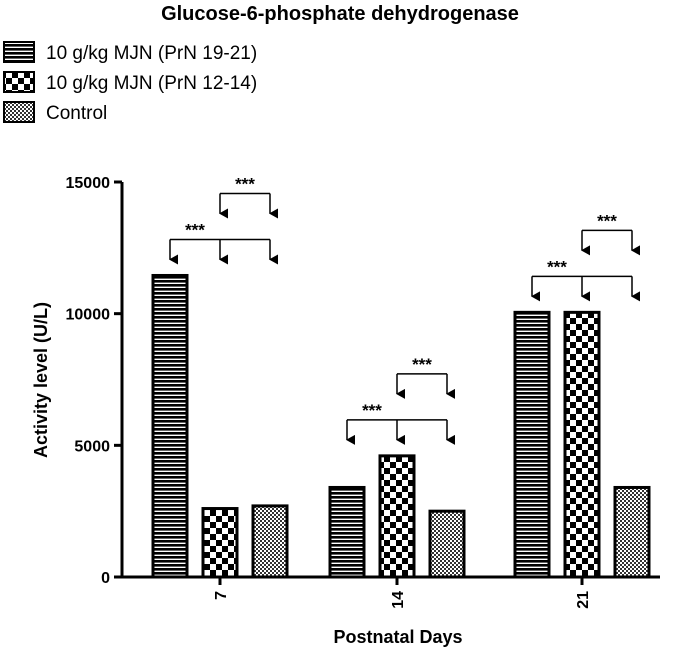 Image resolution: width=678 pixels, height=651 pixels. I want to click on legend-entry: 10 g/kg MJN (PrN 12-14), so click(151, 83).